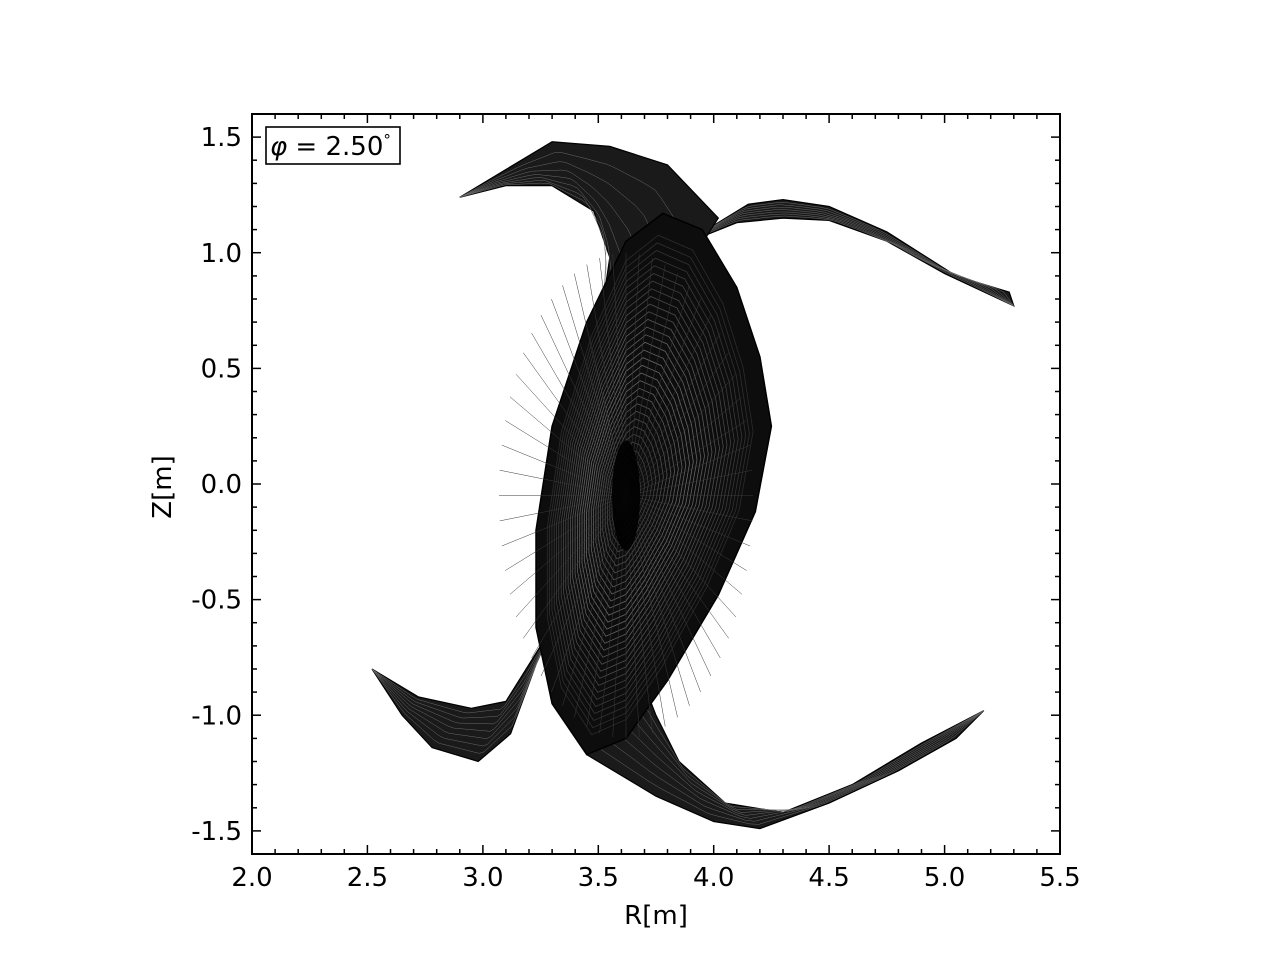 Image resolution: width=1280 pixels, height=964 pixels. What do you see at coordinates (598, 878) in the screenshot?
I see `x-tick-label: 3.5` at bounding box center [598, 878].